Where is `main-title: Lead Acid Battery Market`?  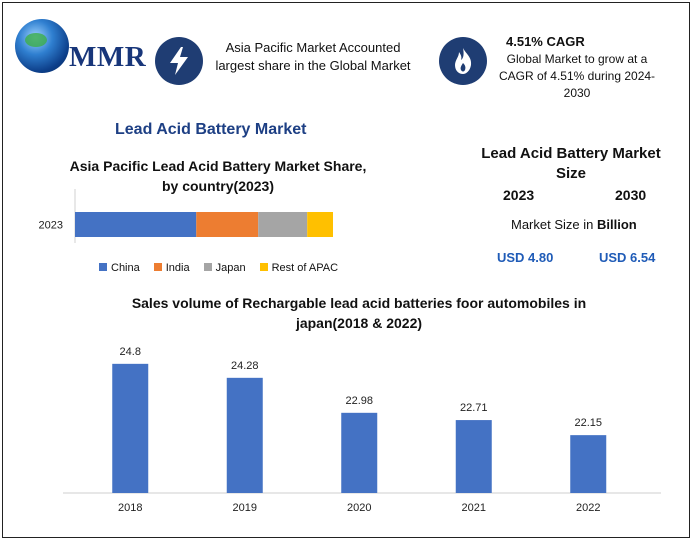 main-title: Lead Acid Battery Market is located at coordinates (211, 129).